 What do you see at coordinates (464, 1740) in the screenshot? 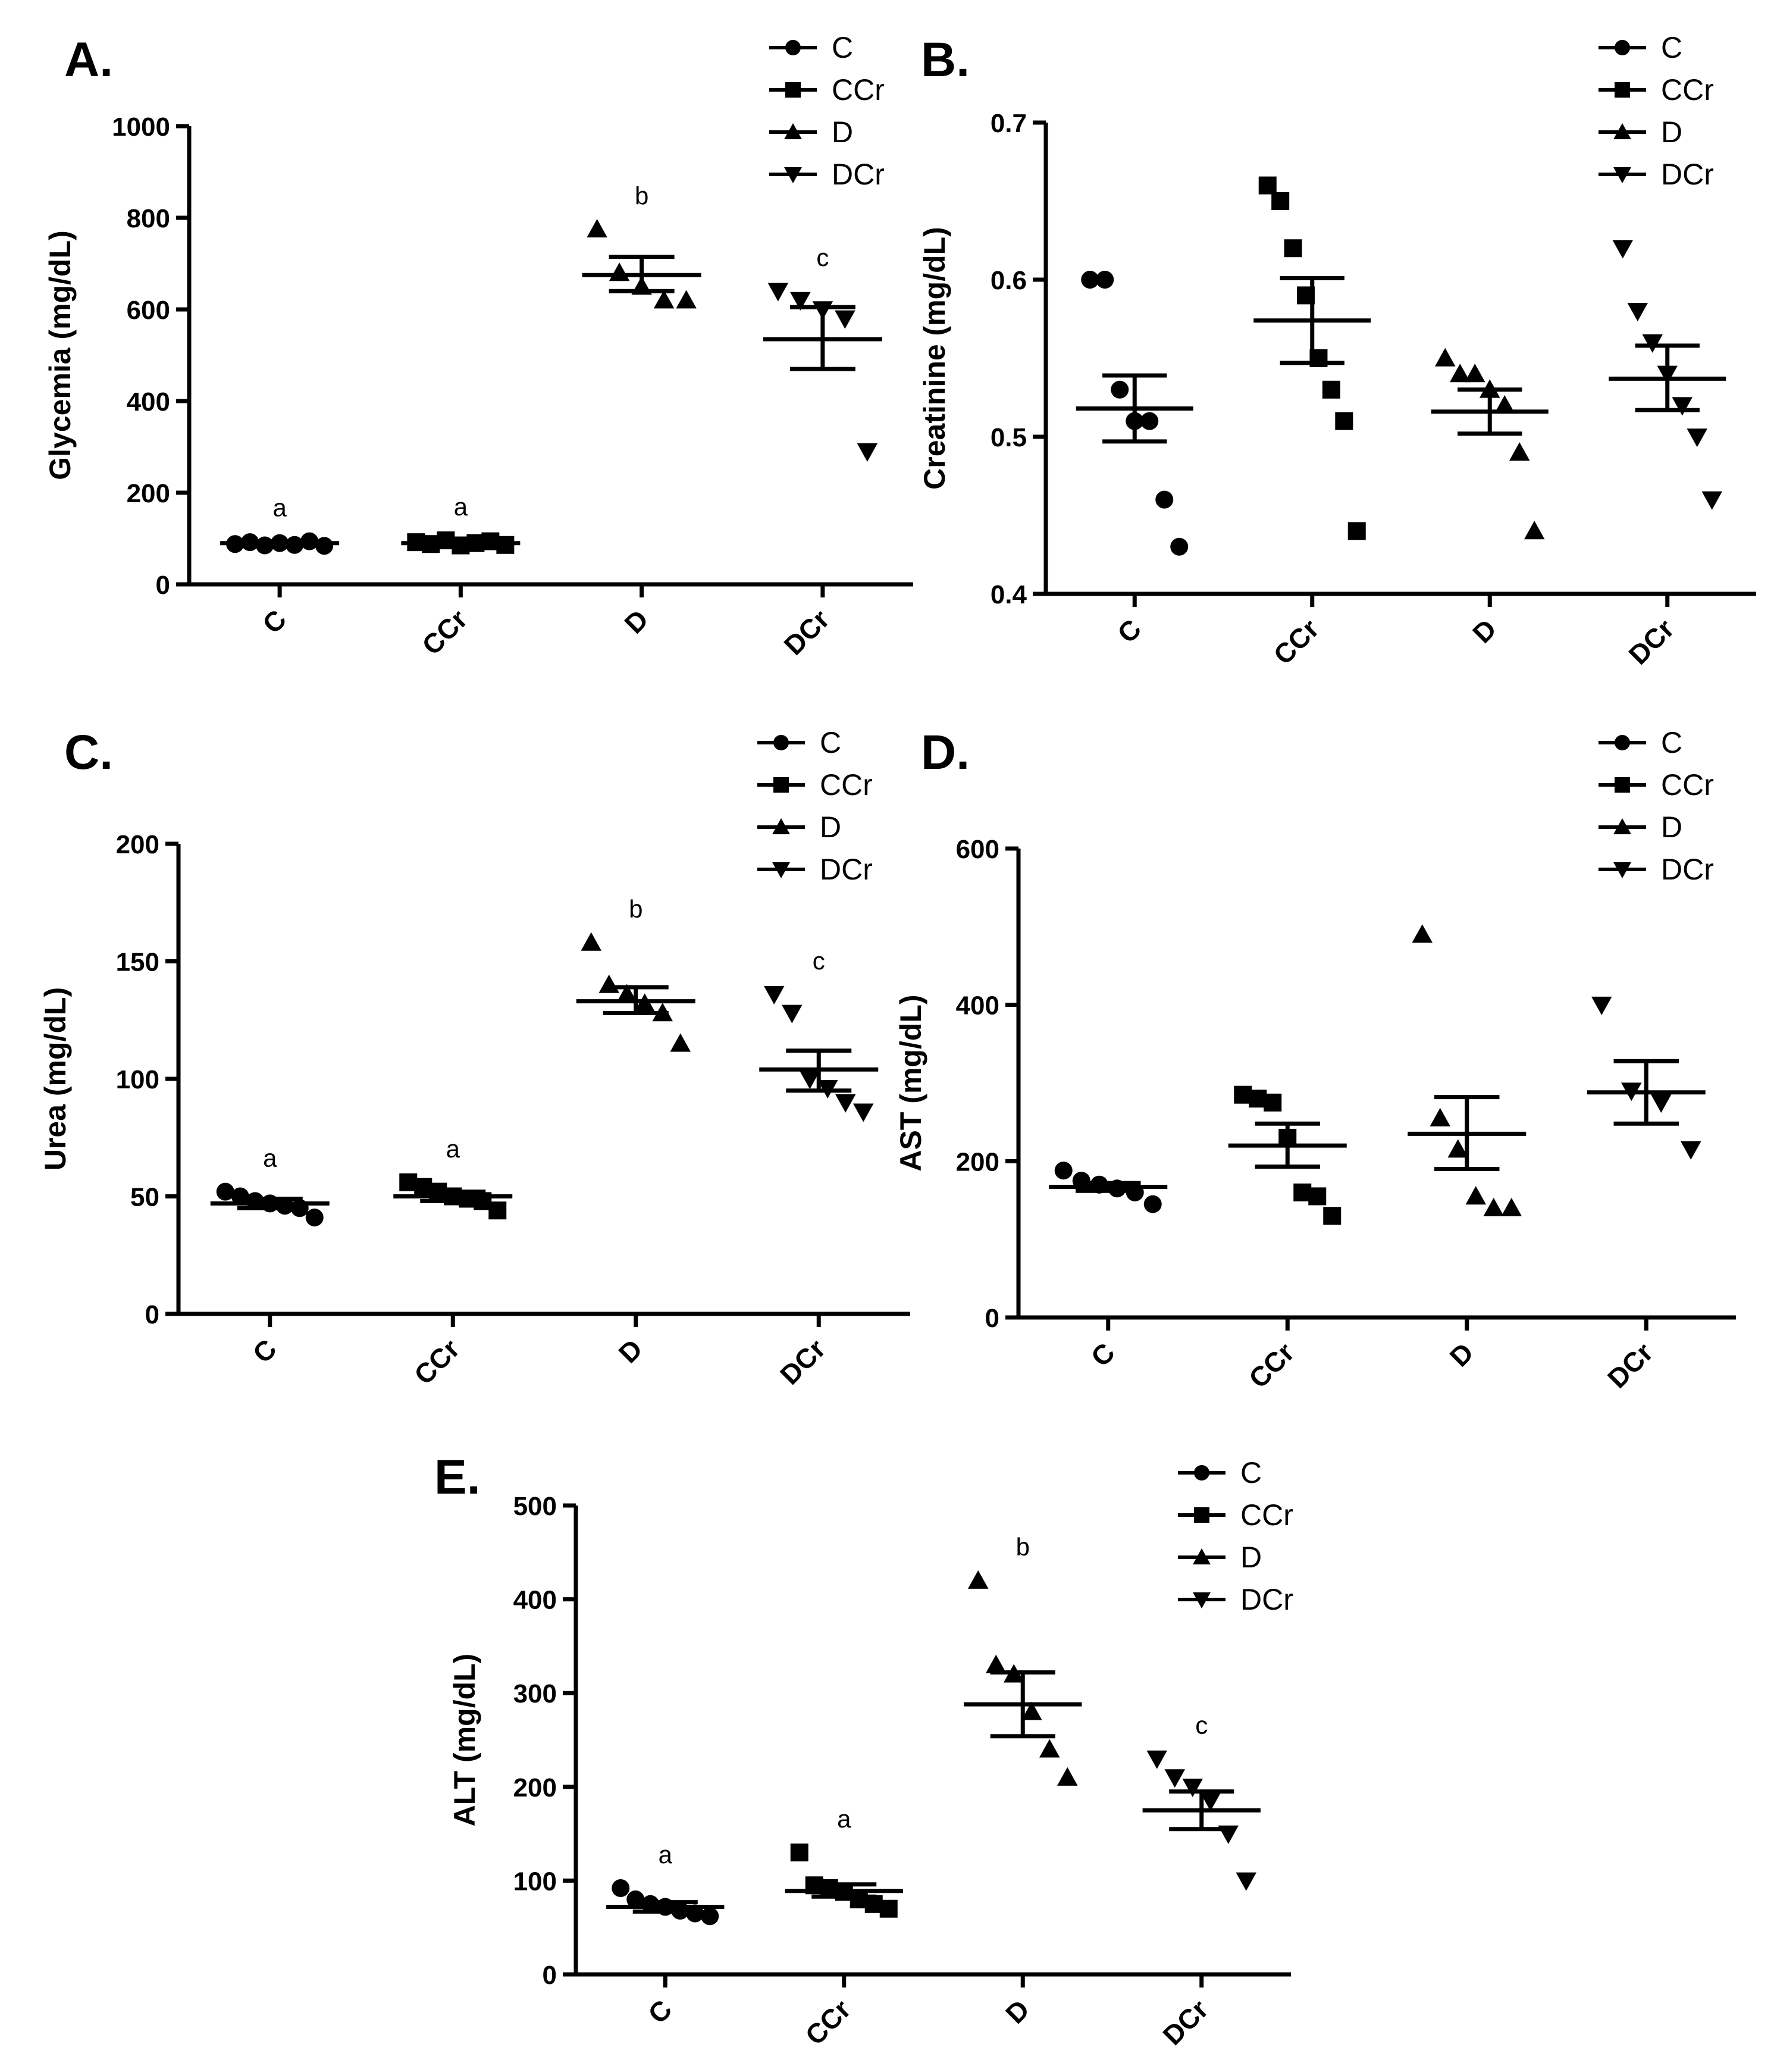
I see `y-axis-title: ALT (mg/dL)` at bounding box center [464, 1740].